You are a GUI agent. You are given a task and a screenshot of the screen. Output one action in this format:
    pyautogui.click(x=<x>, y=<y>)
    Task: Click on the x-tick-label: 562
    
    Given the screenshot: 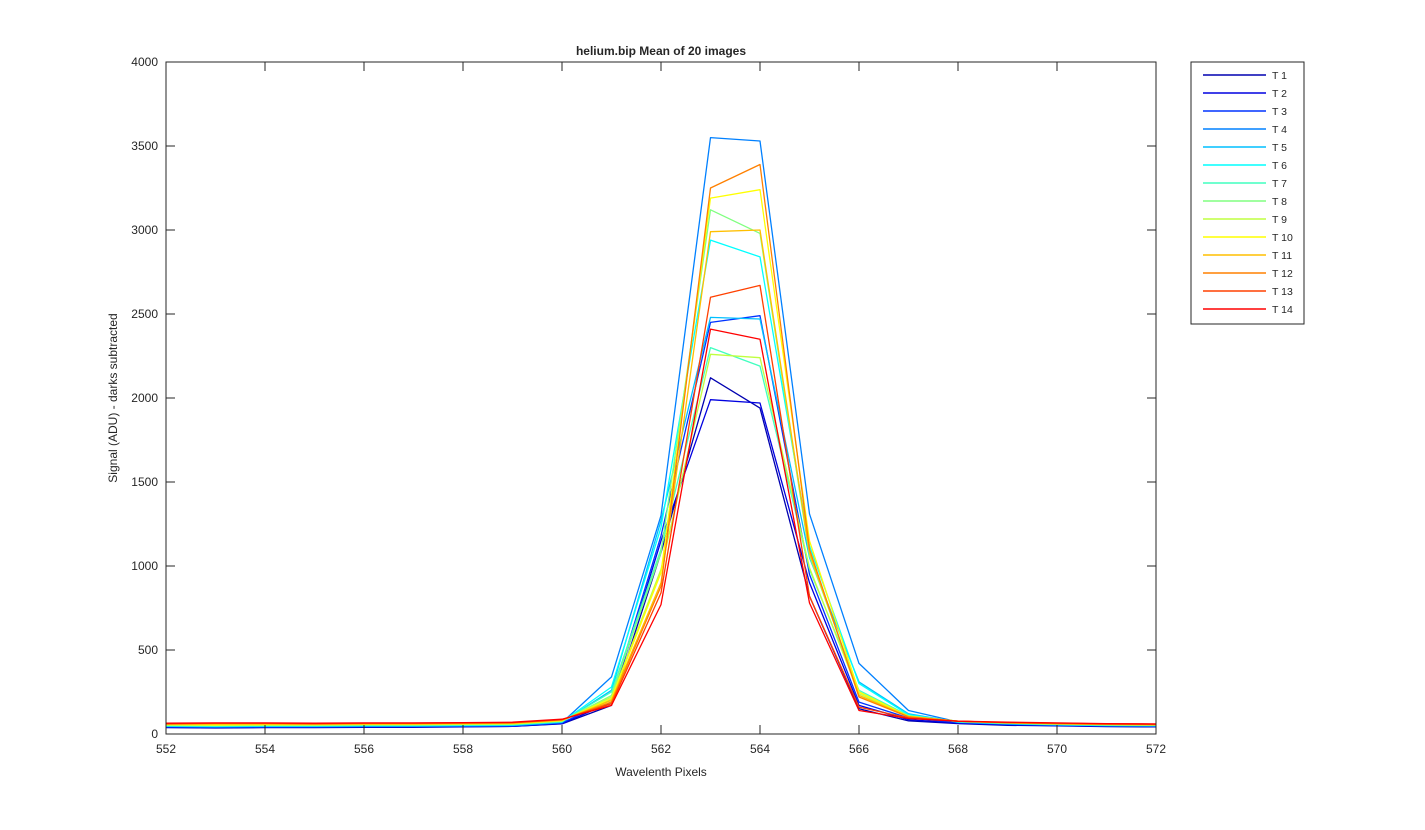 What is the action you would take?
    pyautogui.click(x=661, y=749)
    